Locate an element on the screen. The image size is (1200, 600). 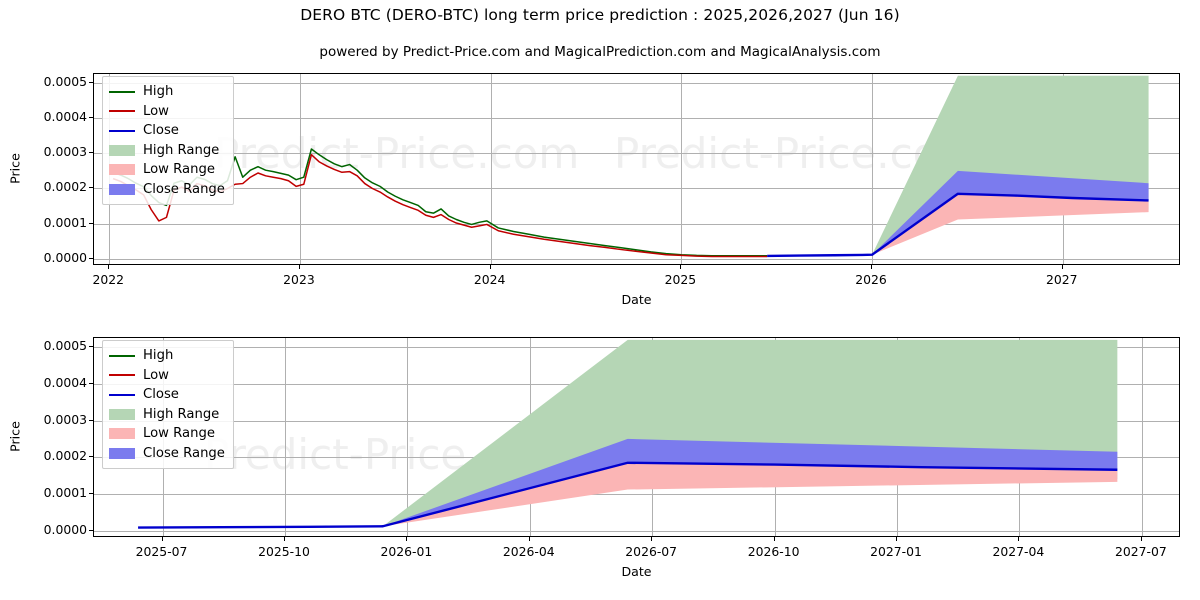
x-axis-tick-label: 2025 is located at coordinates (680, 279).